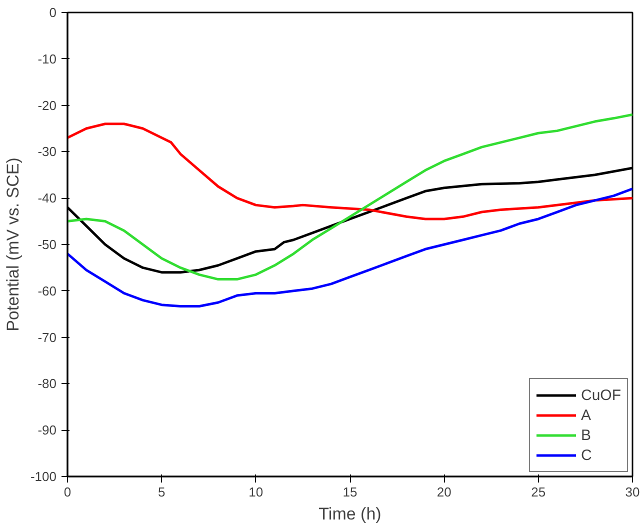 Image resolution: width=644 pixels, height=526 pixels. Describe the element at coordinates (47, 244) in the screenshot. I see `y-tick-label: -50` at that location.